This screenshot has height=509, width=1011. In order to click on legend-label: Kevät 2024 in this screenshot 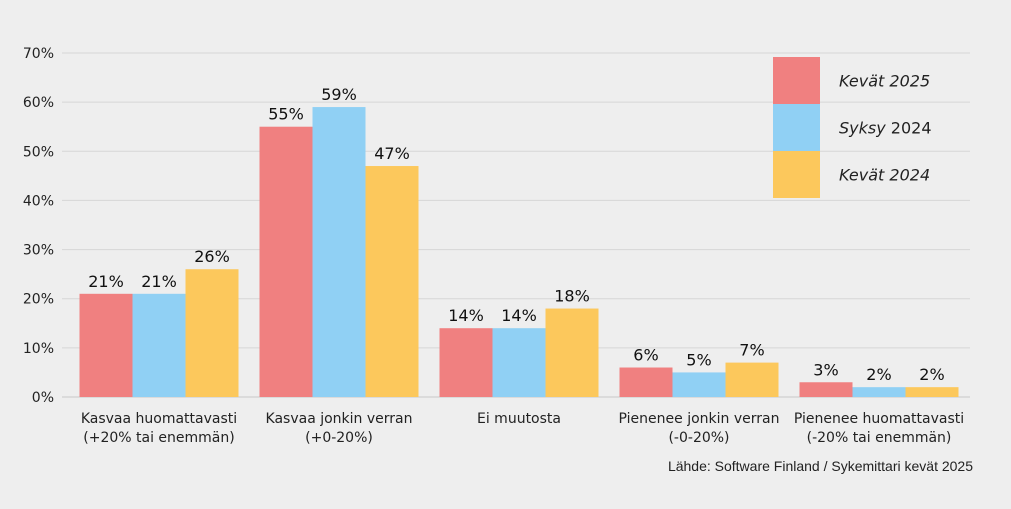, I will do `click(884, 175)`.